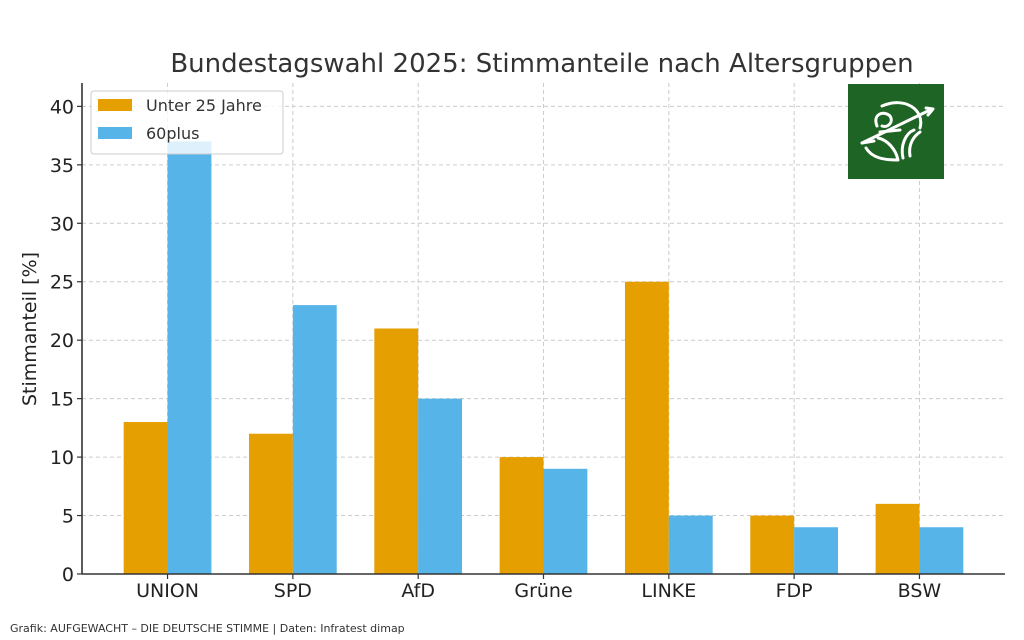  I want to click on x-tick-label: UNION, so click(167, 591).